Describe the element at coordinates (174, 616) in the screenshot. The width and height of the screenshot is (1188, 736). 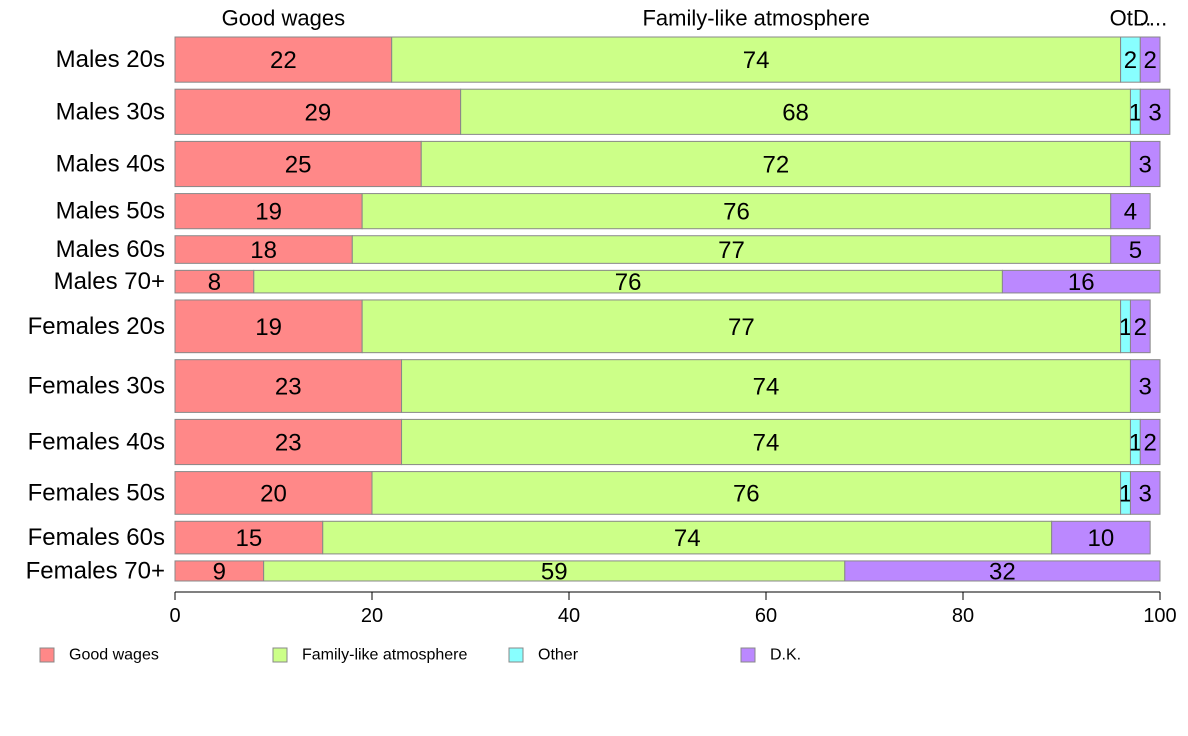
I see `x-tick-label: 0` at that location.